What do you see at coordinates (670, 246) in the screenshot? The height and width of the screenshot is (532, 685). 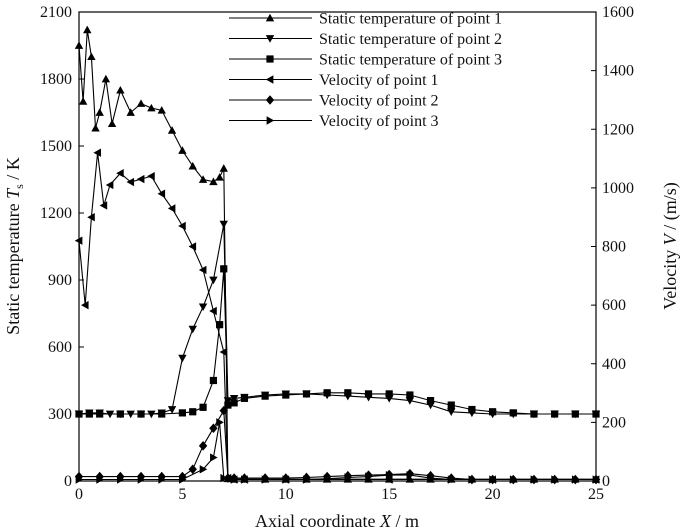 I see `right-y-axis-title: Velocity V / (m/s)` at bounding box center [670, 246].